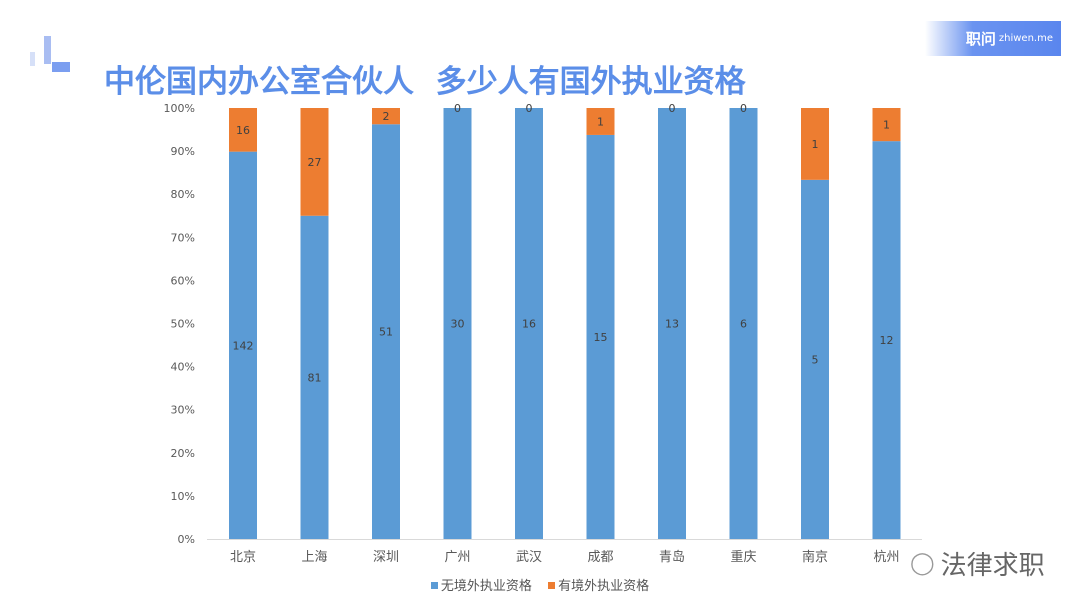 Image resolution: width=1080 pixels, height=608 pixels. Describe the element at coordinates (992, 566) in the screenshot. I see `watermark-text: 法律求职` at that location.